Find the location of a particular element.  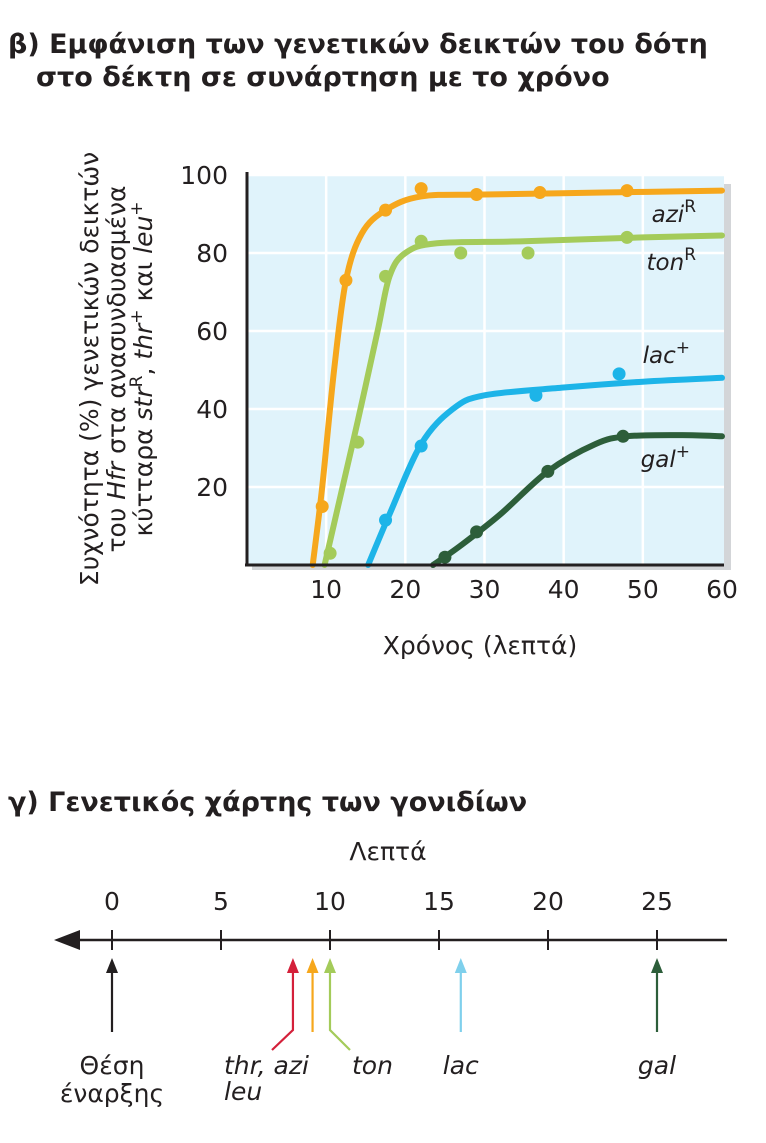

panel-c-title: γ) Γενετικός χάρτης των γονιδίων is located at coordinates (268, 802).